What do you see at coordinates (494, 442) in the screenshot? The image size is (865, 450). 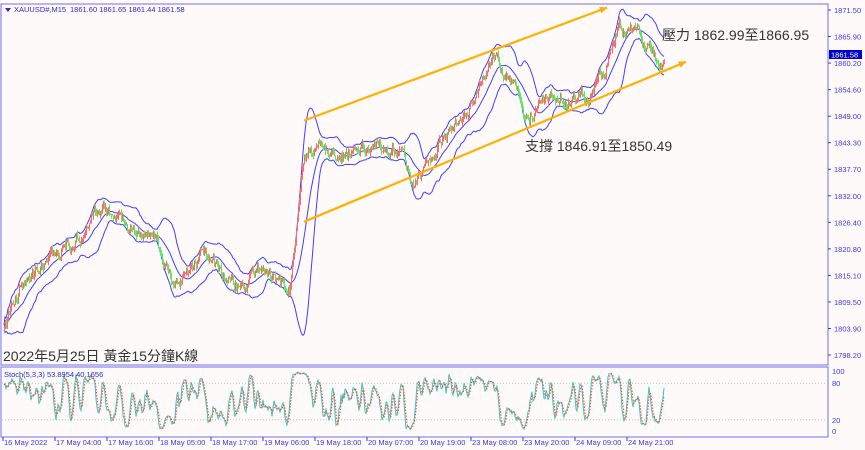 I see `time-tick-label: 23 May 08:00` at bounding box center [494, 442].